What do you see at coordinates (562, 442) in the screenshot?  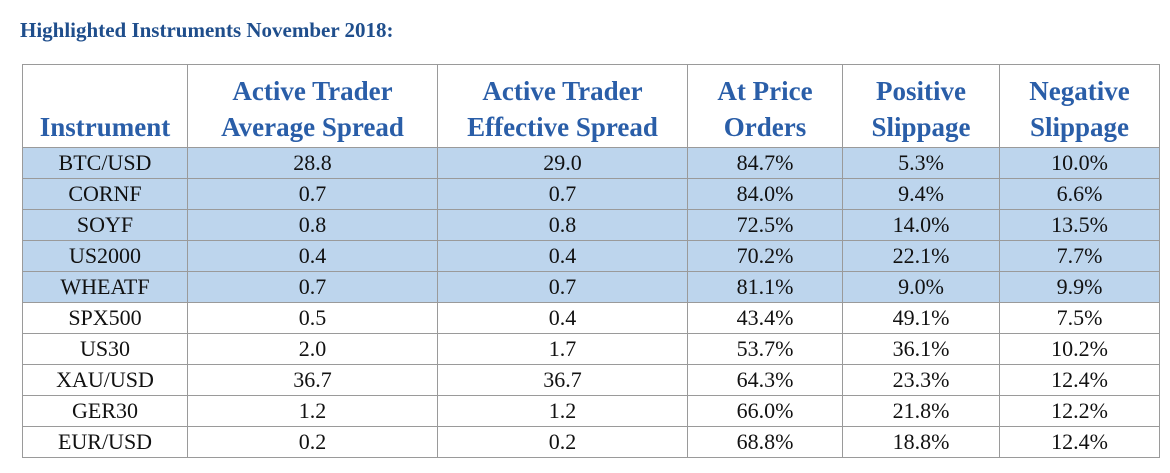 I see `cell-effective-spread: 0.2` at bounding box center [562, 442].